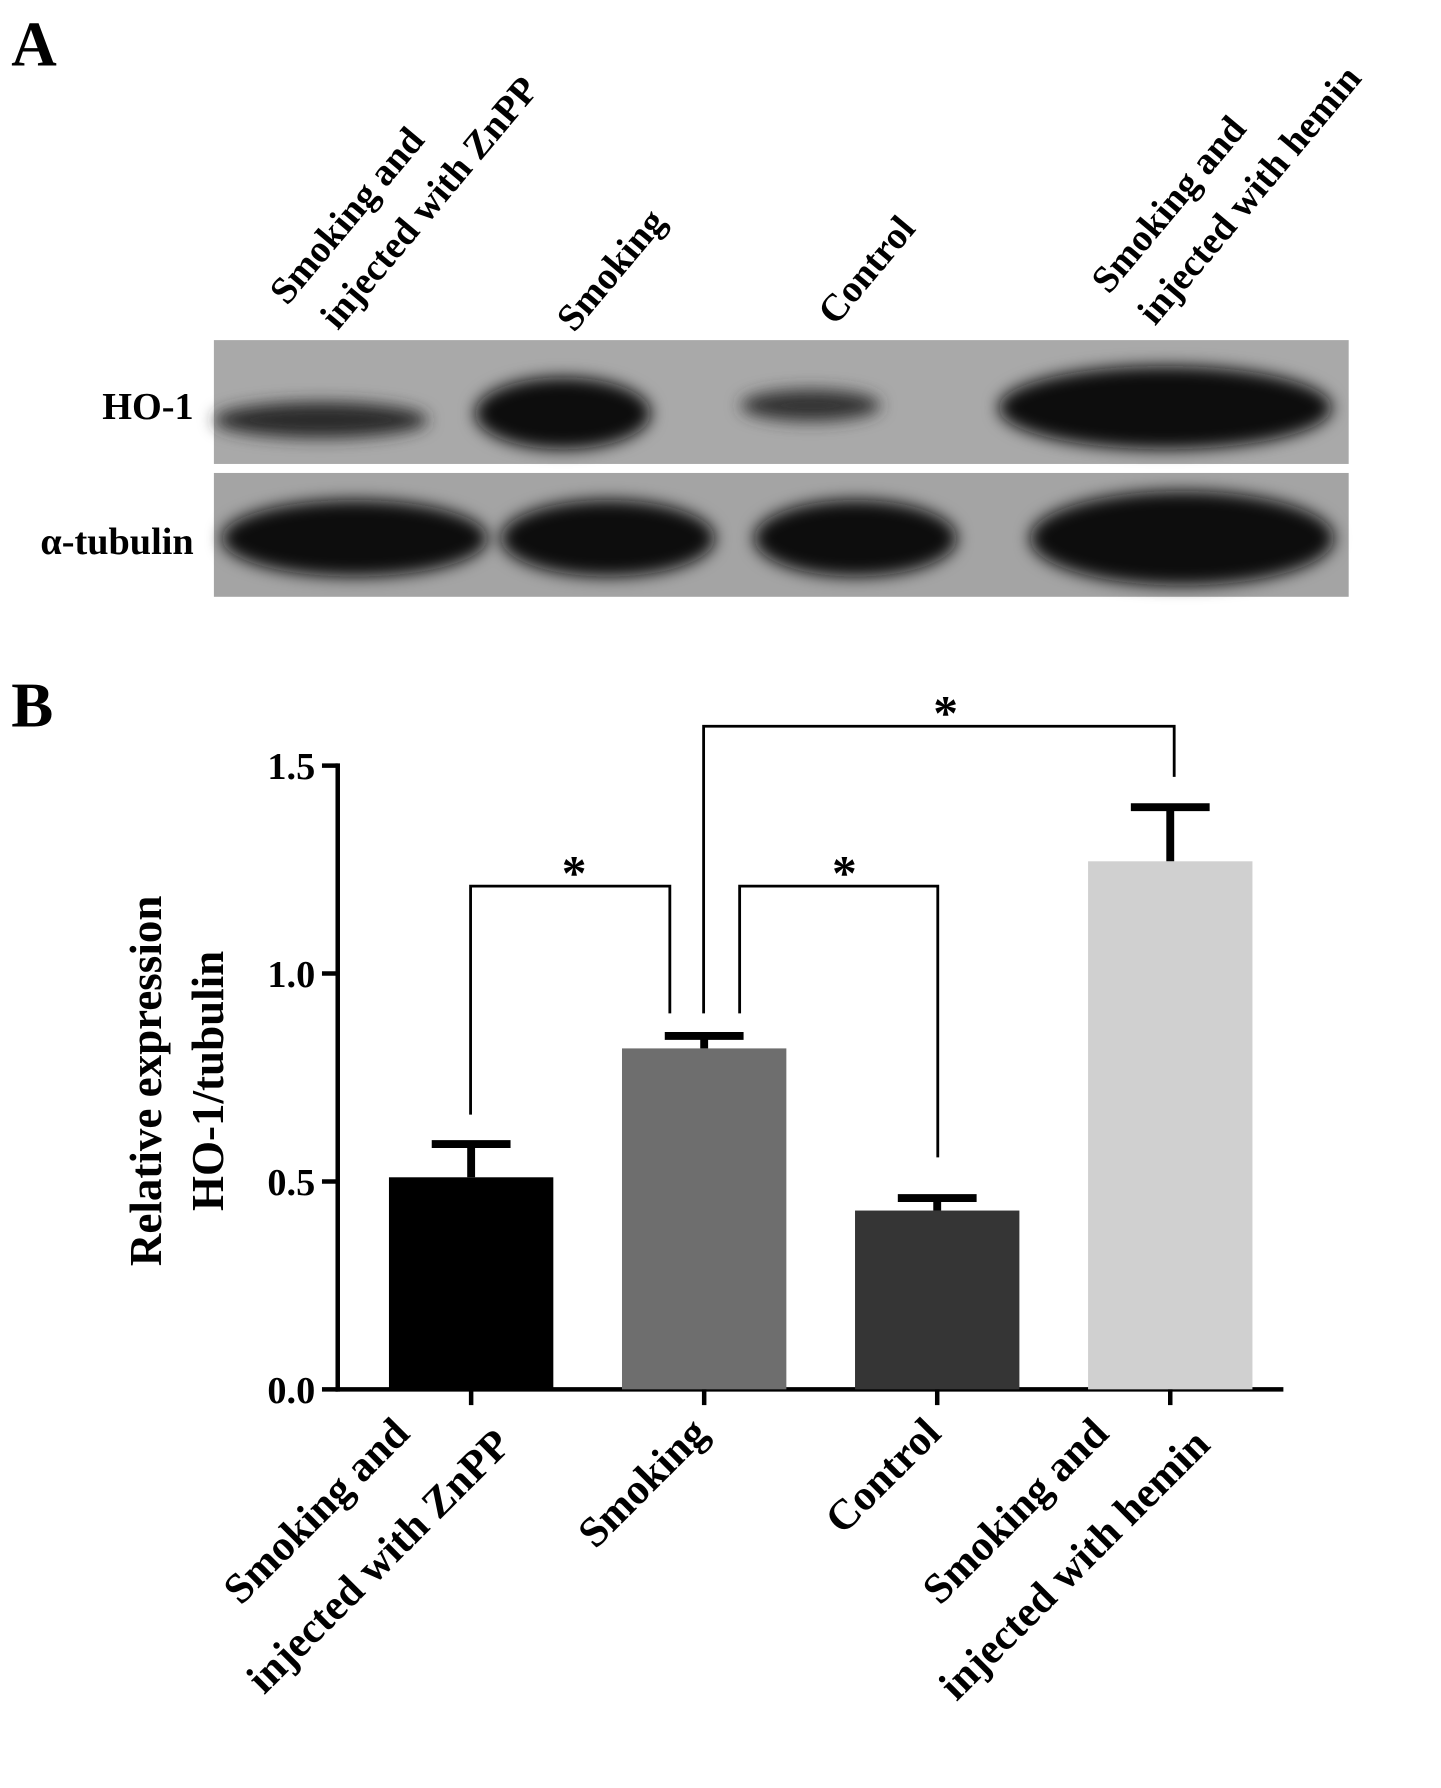 This screenshot has width=1441, height=1788. Describe the element at coordinates (146, 1081) in the screenshot. I see `y-axis-label: Relative expression` at that location.